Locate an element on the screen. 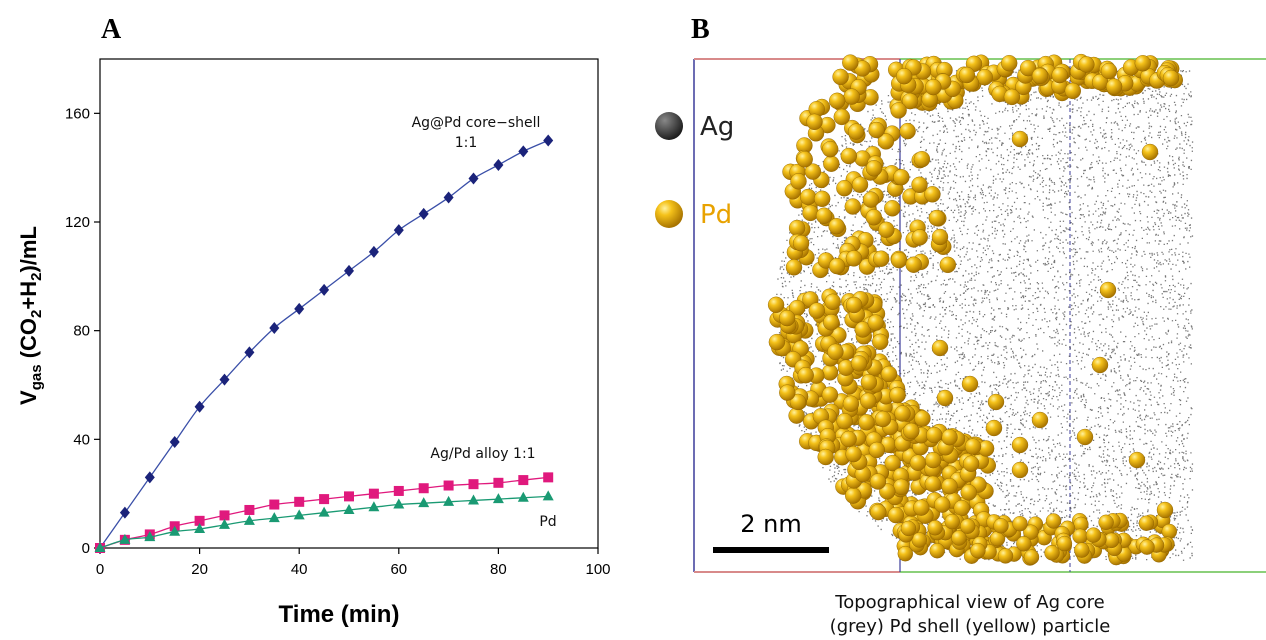 Image resolution: width=1266 pixels, height=640 pixels. y-tick-label: 120 is located at coordinates (77, 222).